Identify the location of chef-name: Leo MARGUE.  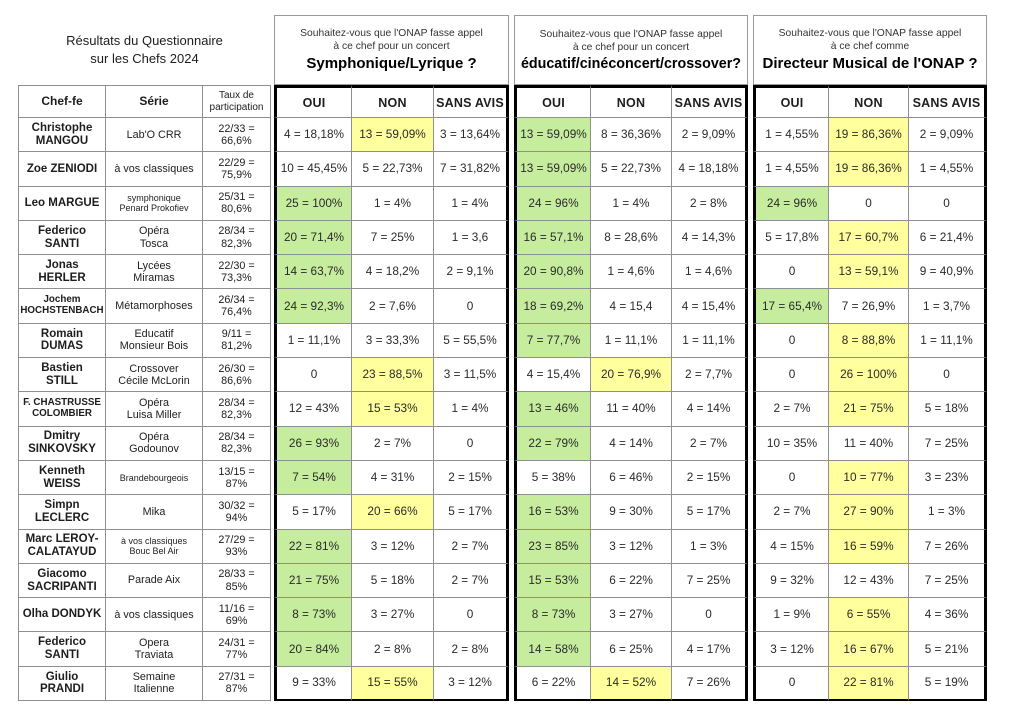
(62, 203).